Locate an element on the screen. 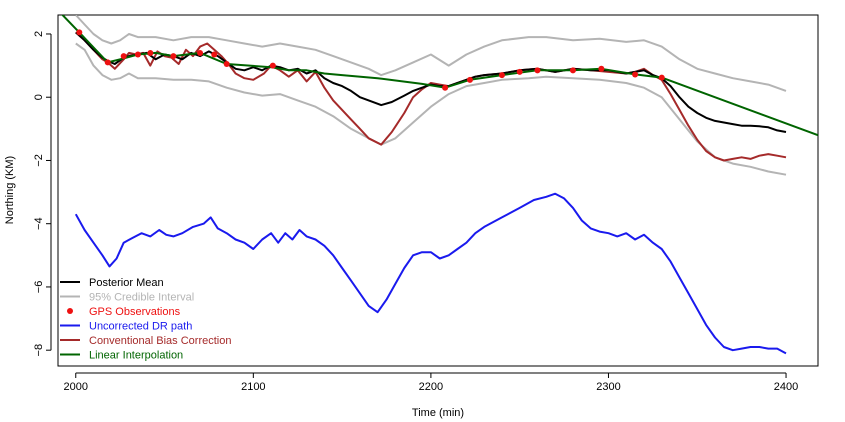  y-axis-label: Northing (KM) is located at coordinates (10, 190).